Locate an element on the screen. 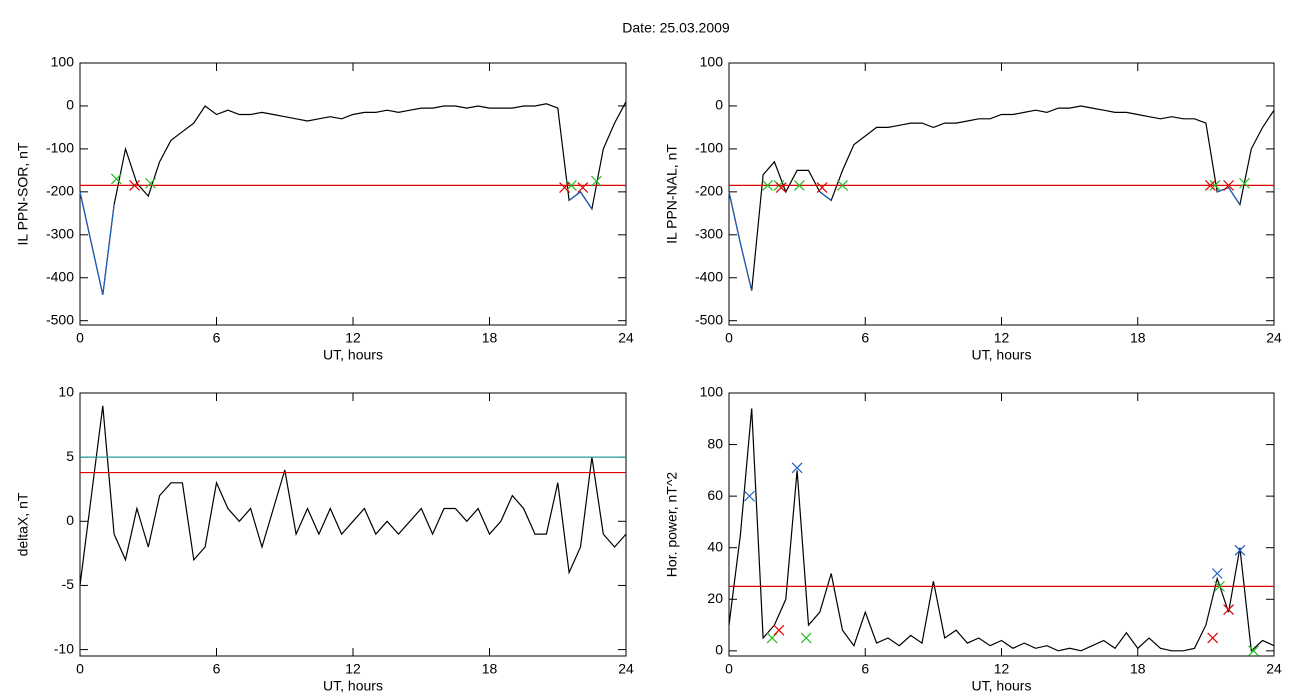  y-axis-label: IL PPN-NAL, nT is located at coordinates (672, 194).